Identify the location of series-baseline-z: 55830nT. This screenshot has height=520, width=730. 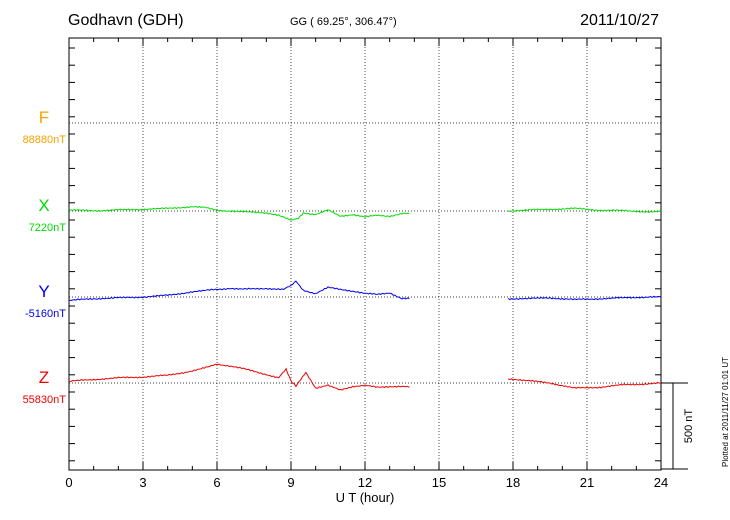
(45, 400).